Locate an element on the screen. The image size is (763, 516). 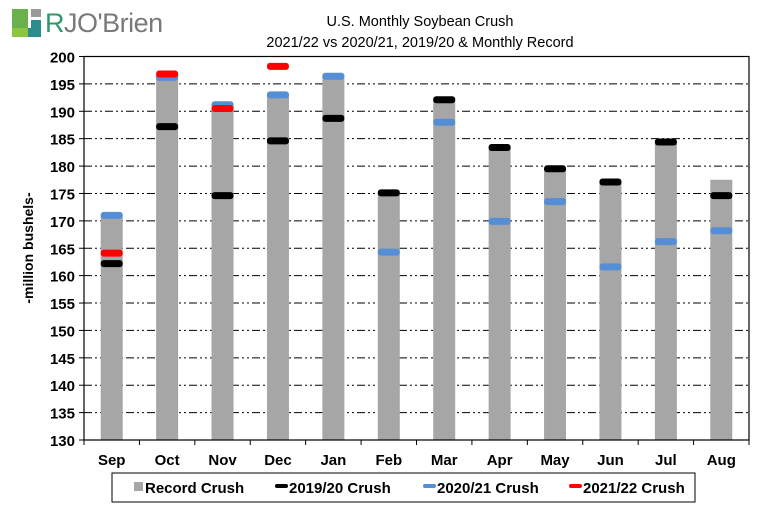
y-tick-label: 175 is located at coordinates (62, 194).